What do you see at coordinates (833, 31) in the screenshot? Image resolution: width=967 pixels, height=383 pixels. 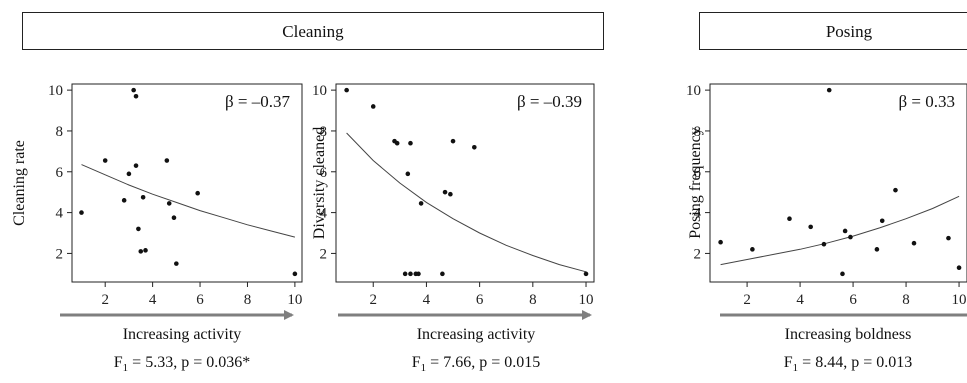 I see `group-header-posing: Posing` at bounding box center [833, 31].